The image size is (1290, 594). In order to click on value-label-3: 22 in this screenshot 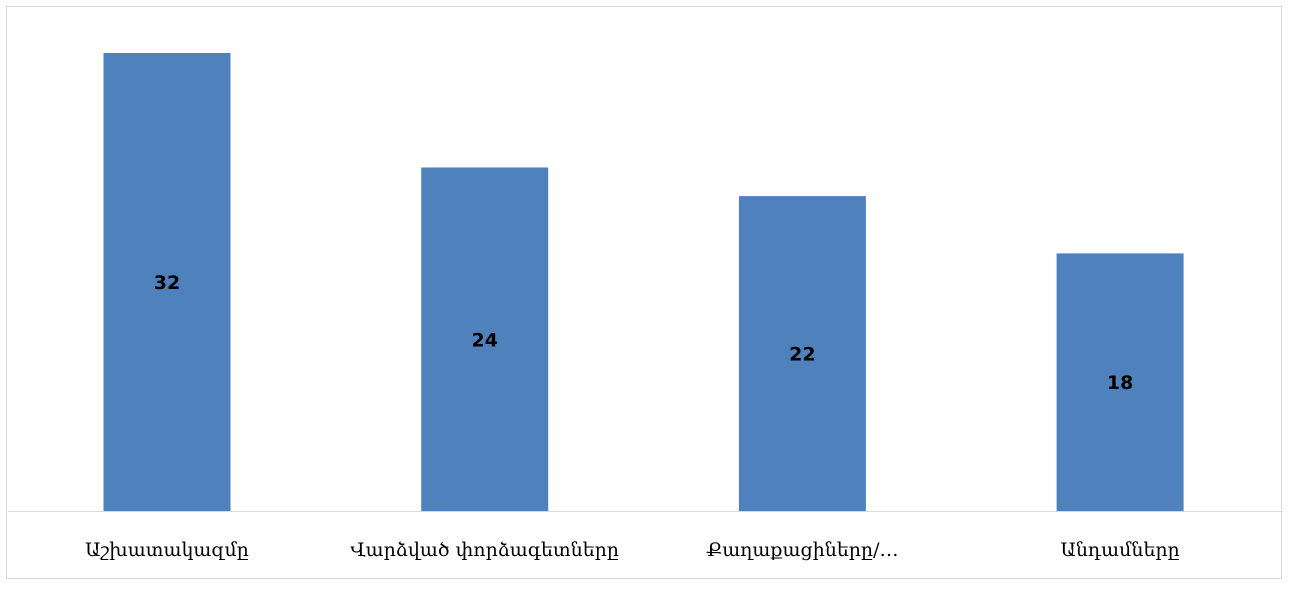, I will do `click(802, 355)`.